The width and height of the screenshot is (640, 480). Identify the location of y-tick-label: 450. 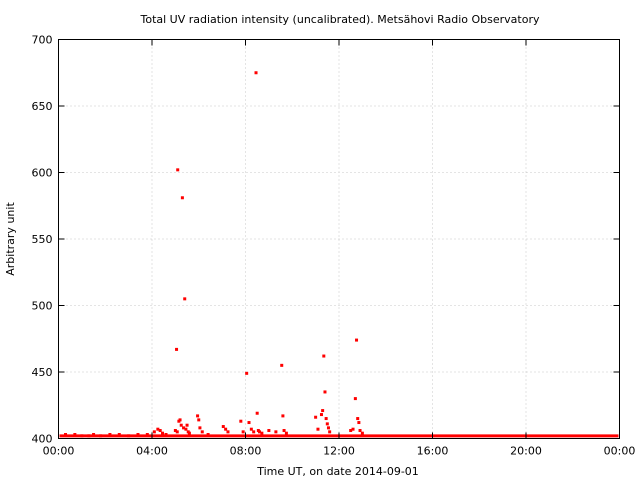
(42, 372).